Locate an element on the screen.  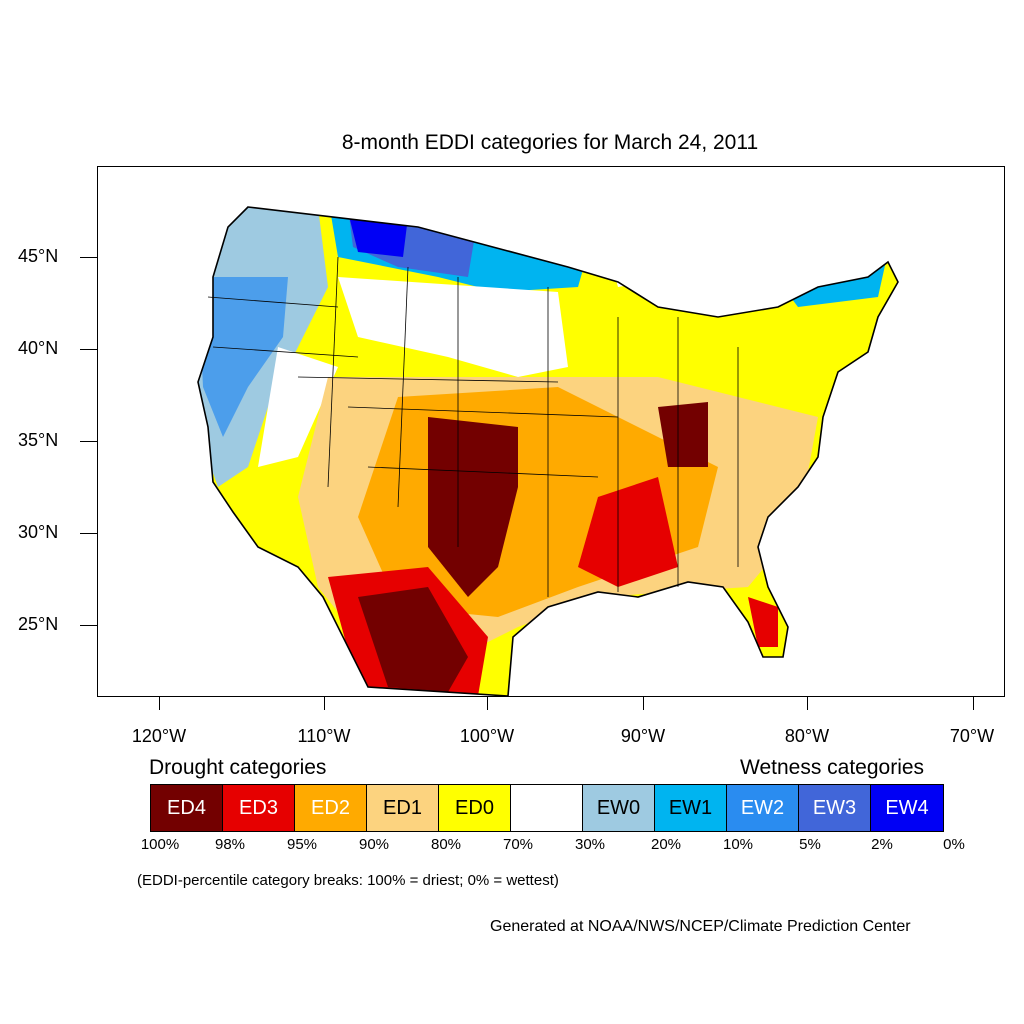
break-label: 70% is located at coordinates (518, 844).